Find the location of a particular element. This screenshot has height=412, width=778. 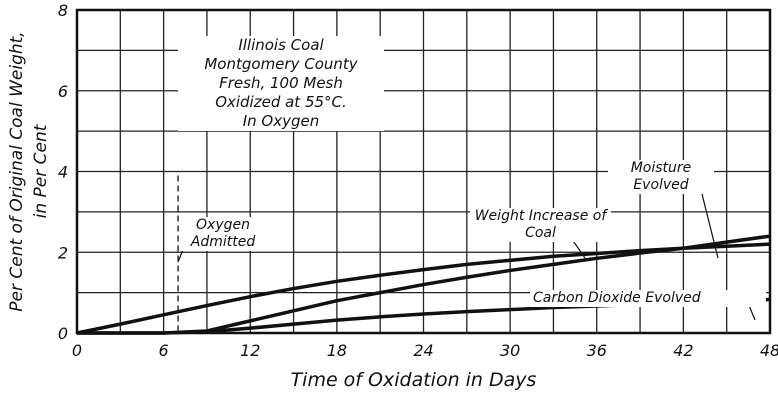

series-label: Weight Increase of Coal is located at coordinates (540, 225).